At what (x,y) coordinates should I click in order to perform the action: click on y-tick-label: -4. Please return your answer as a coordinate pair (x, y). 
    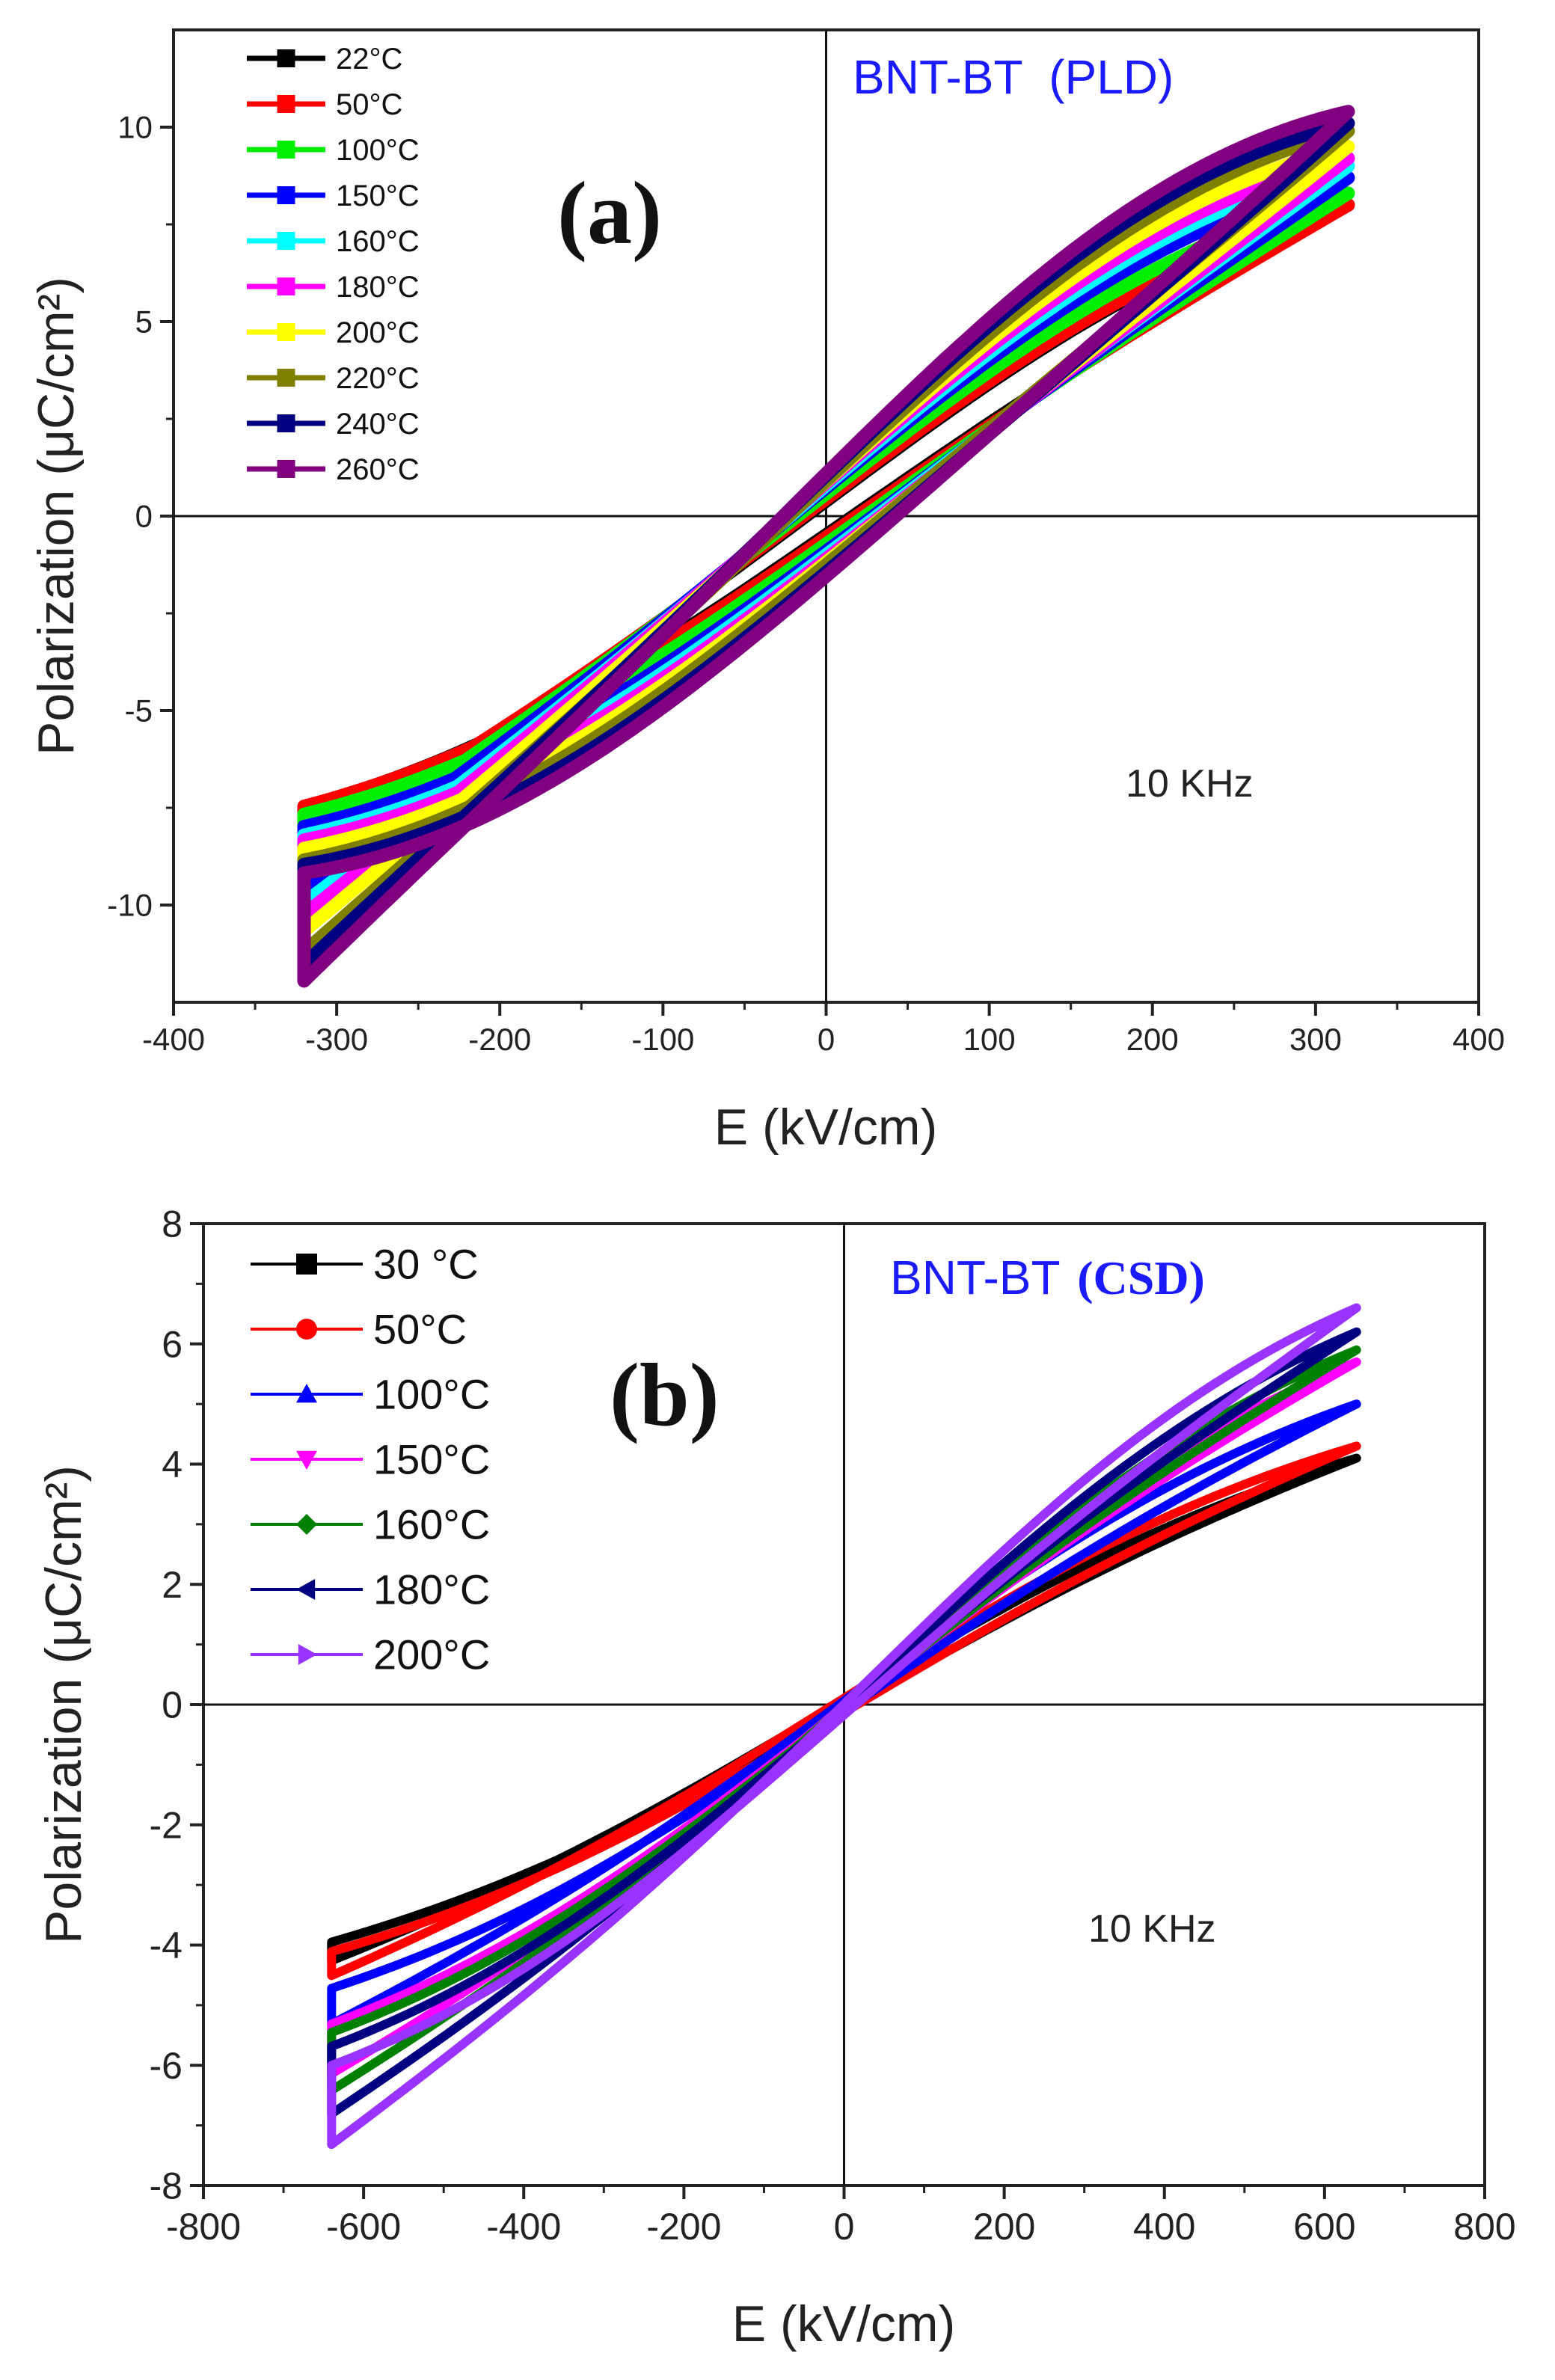
    Looking at the image, I should click on (166, 1945).